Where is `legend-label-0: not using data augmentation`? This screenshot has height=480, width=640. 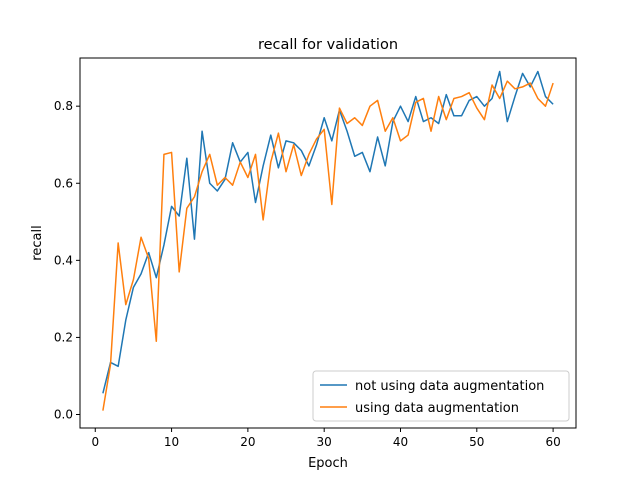 legend-label-0: not using data augmentation is located at coordinates (449, 386).